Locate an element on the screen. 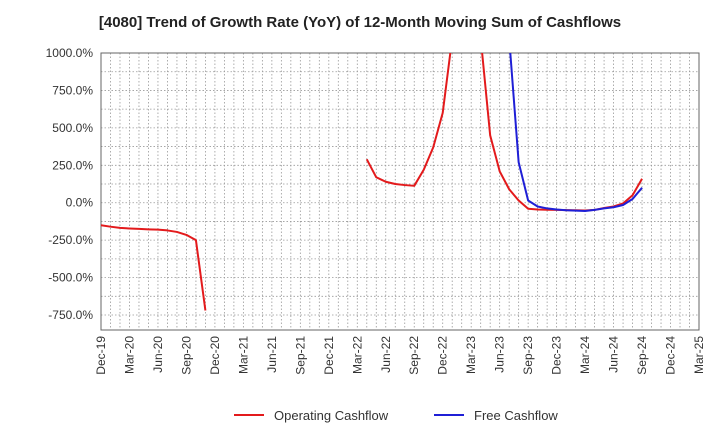  x-tick-label: Jun-20 is located at coordinates (158, 354).